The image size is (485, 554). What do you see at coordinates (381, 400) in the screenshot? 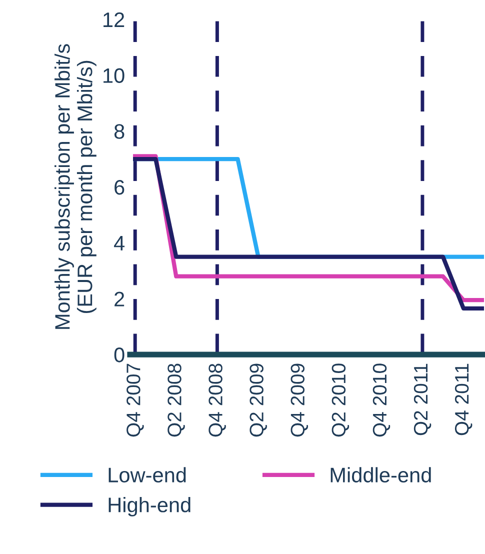
I see `x-tick-label: Q4 2010` at bounding box center [381, 400].